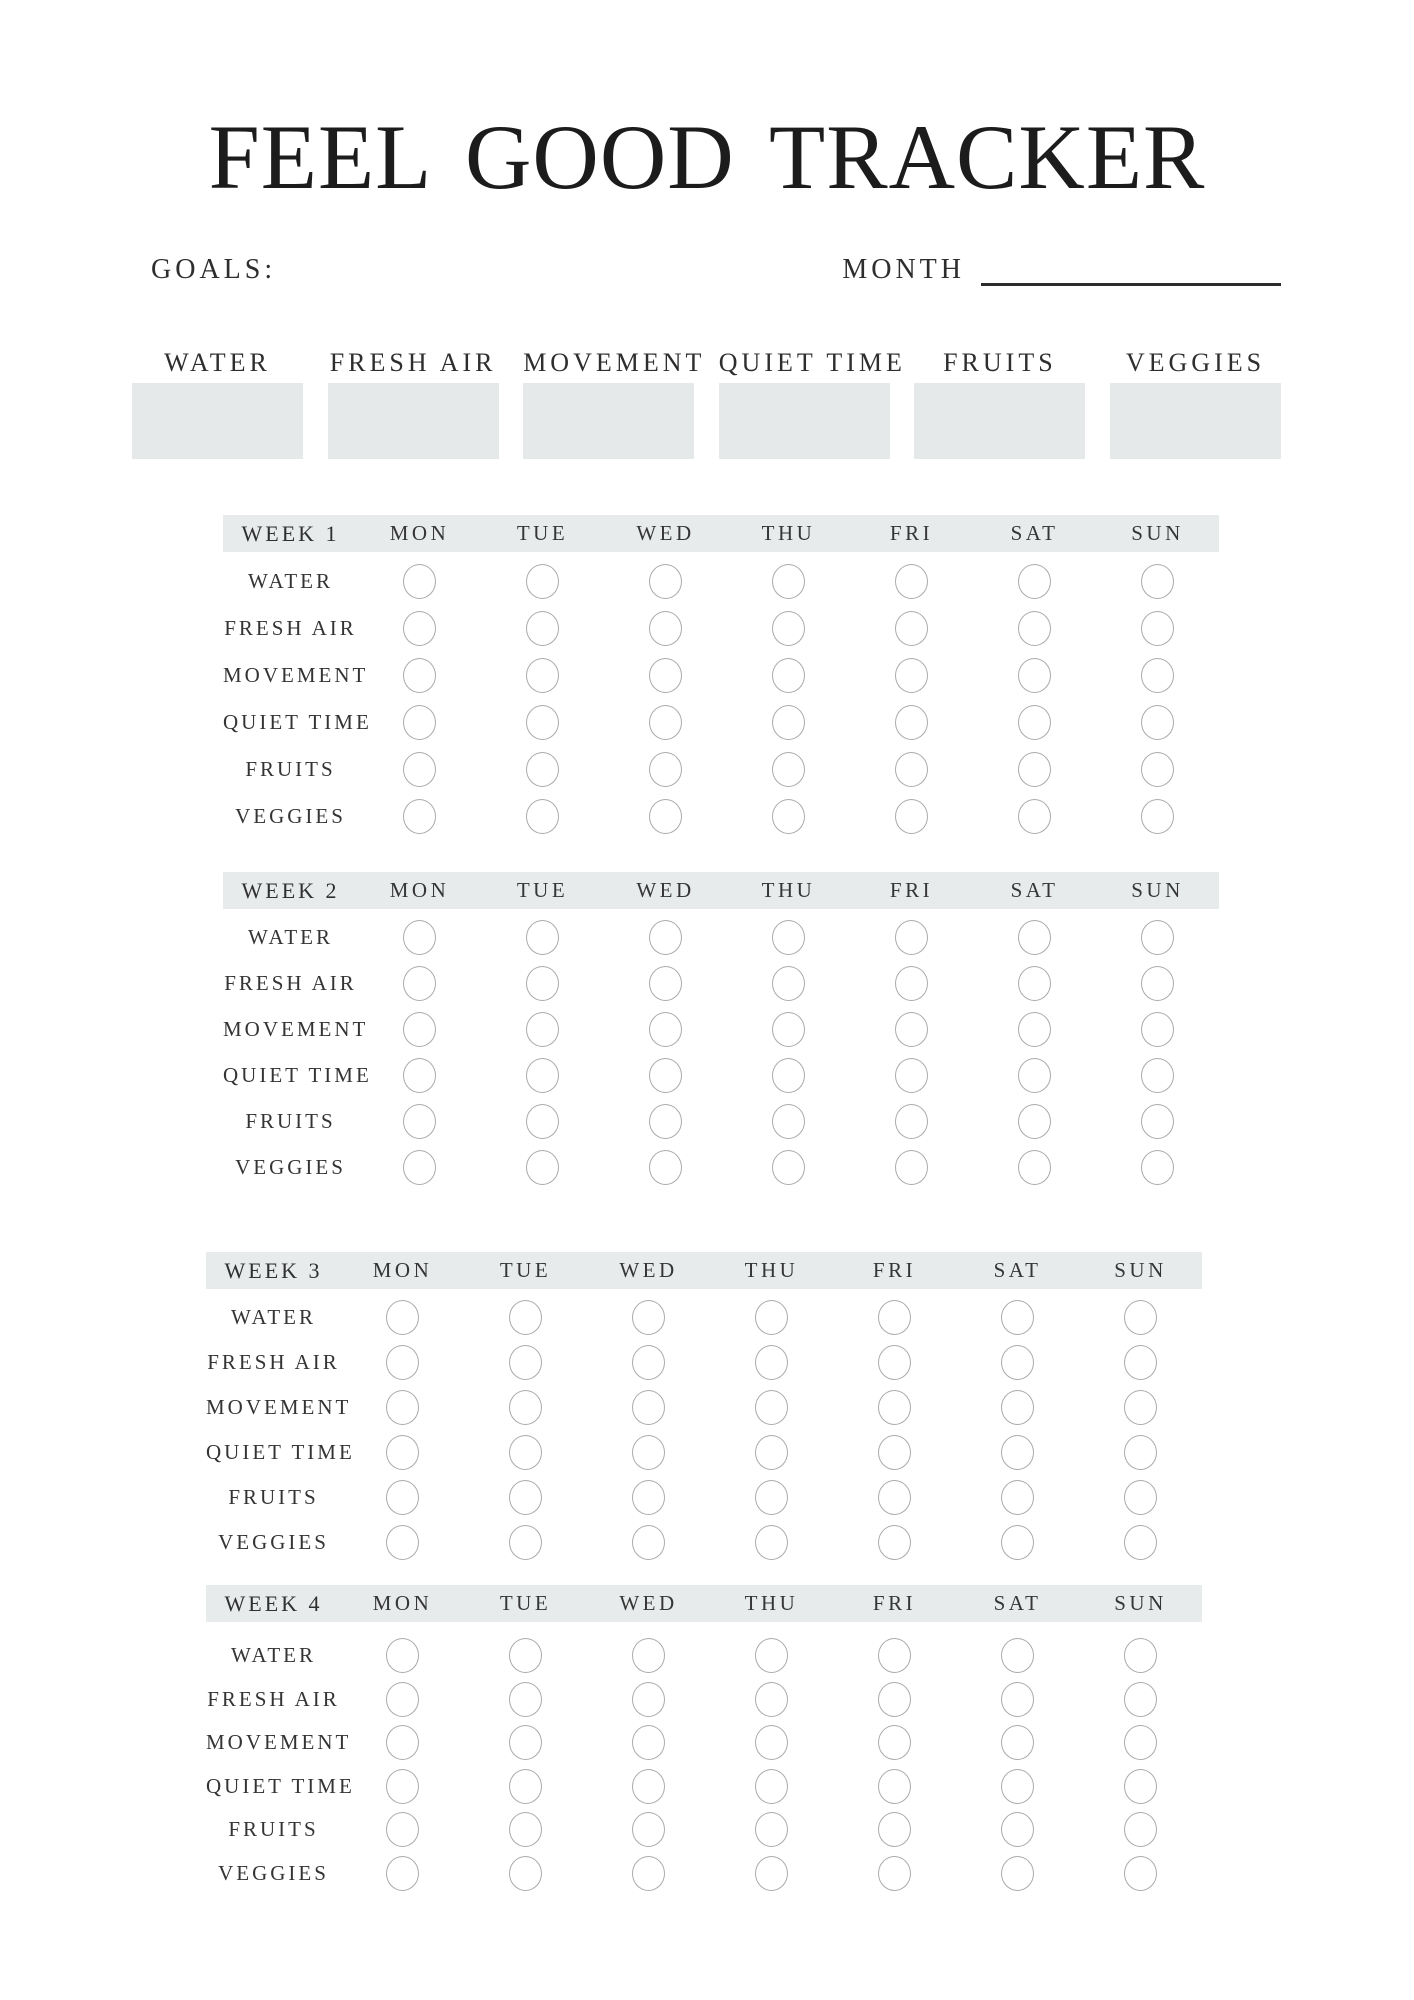 This screenshot has width=1414, height=2000. I want to click on month-fill-line, so click(1131, 273).